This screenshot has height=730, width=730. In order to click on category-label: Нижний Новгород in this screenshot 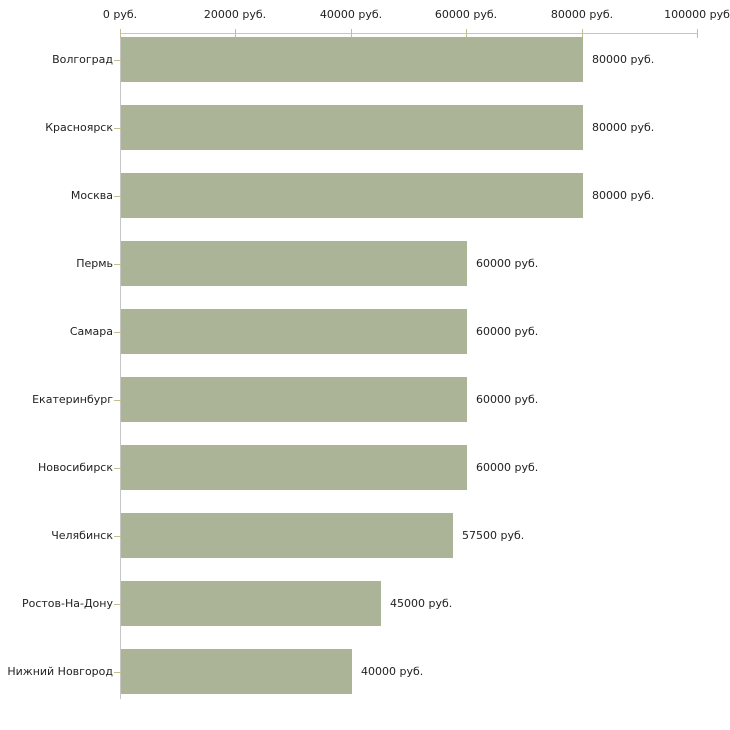, I will do `click(60, 671)`.